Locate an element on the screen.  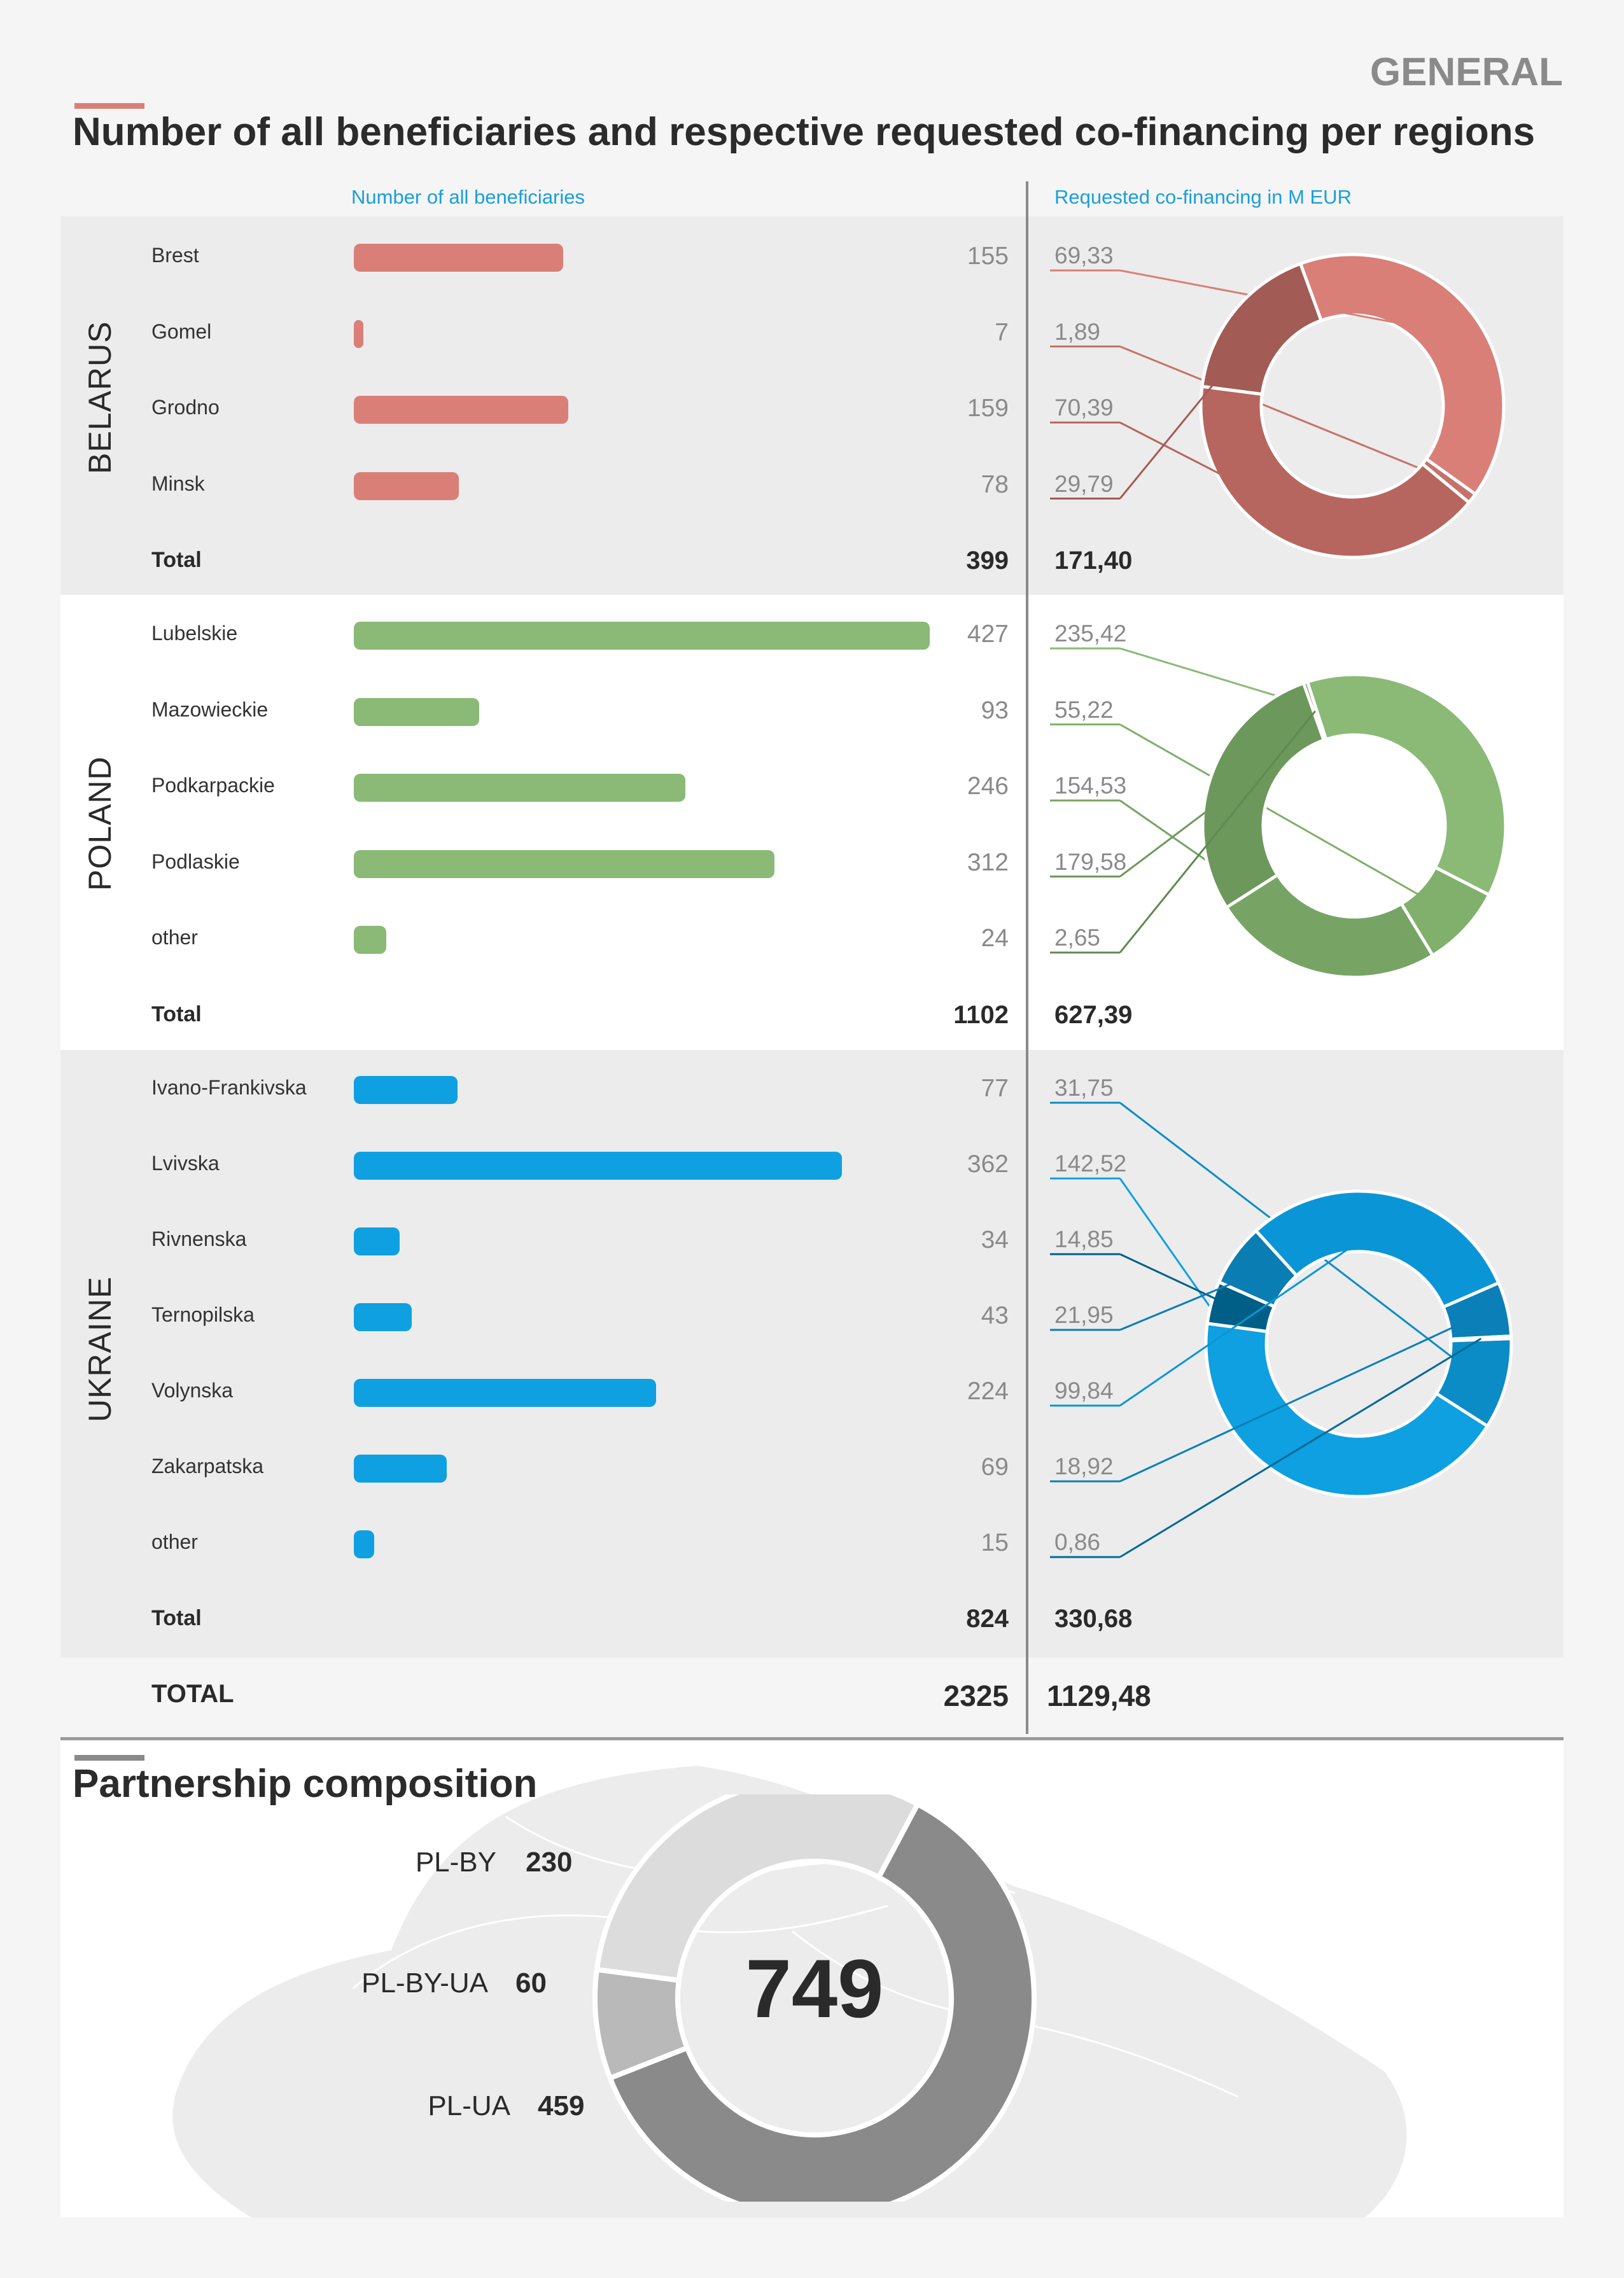
region-cofinancing: 2,65 is located at coordinates (1077, 938).